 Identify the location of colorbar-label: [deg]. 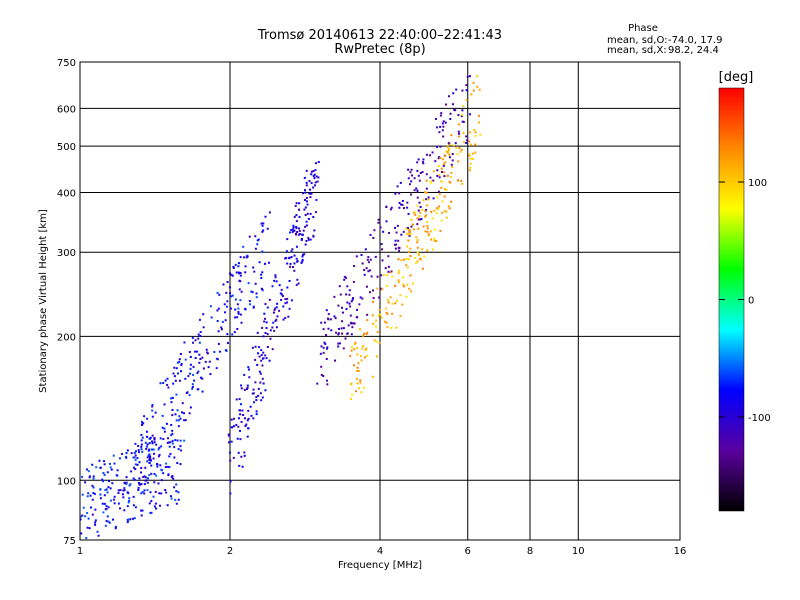
(736, 77).